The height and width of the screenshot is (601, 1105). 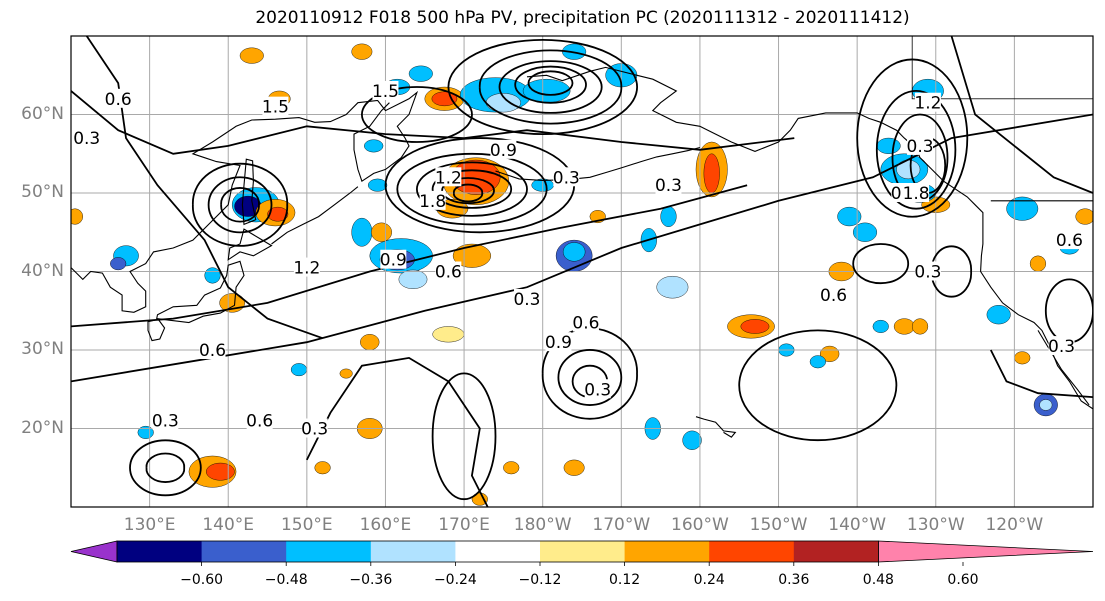 What do you see at coordinates (497, 551) in the screenshot?
I see `colorbar-outline` at bounding box center [497, 551].